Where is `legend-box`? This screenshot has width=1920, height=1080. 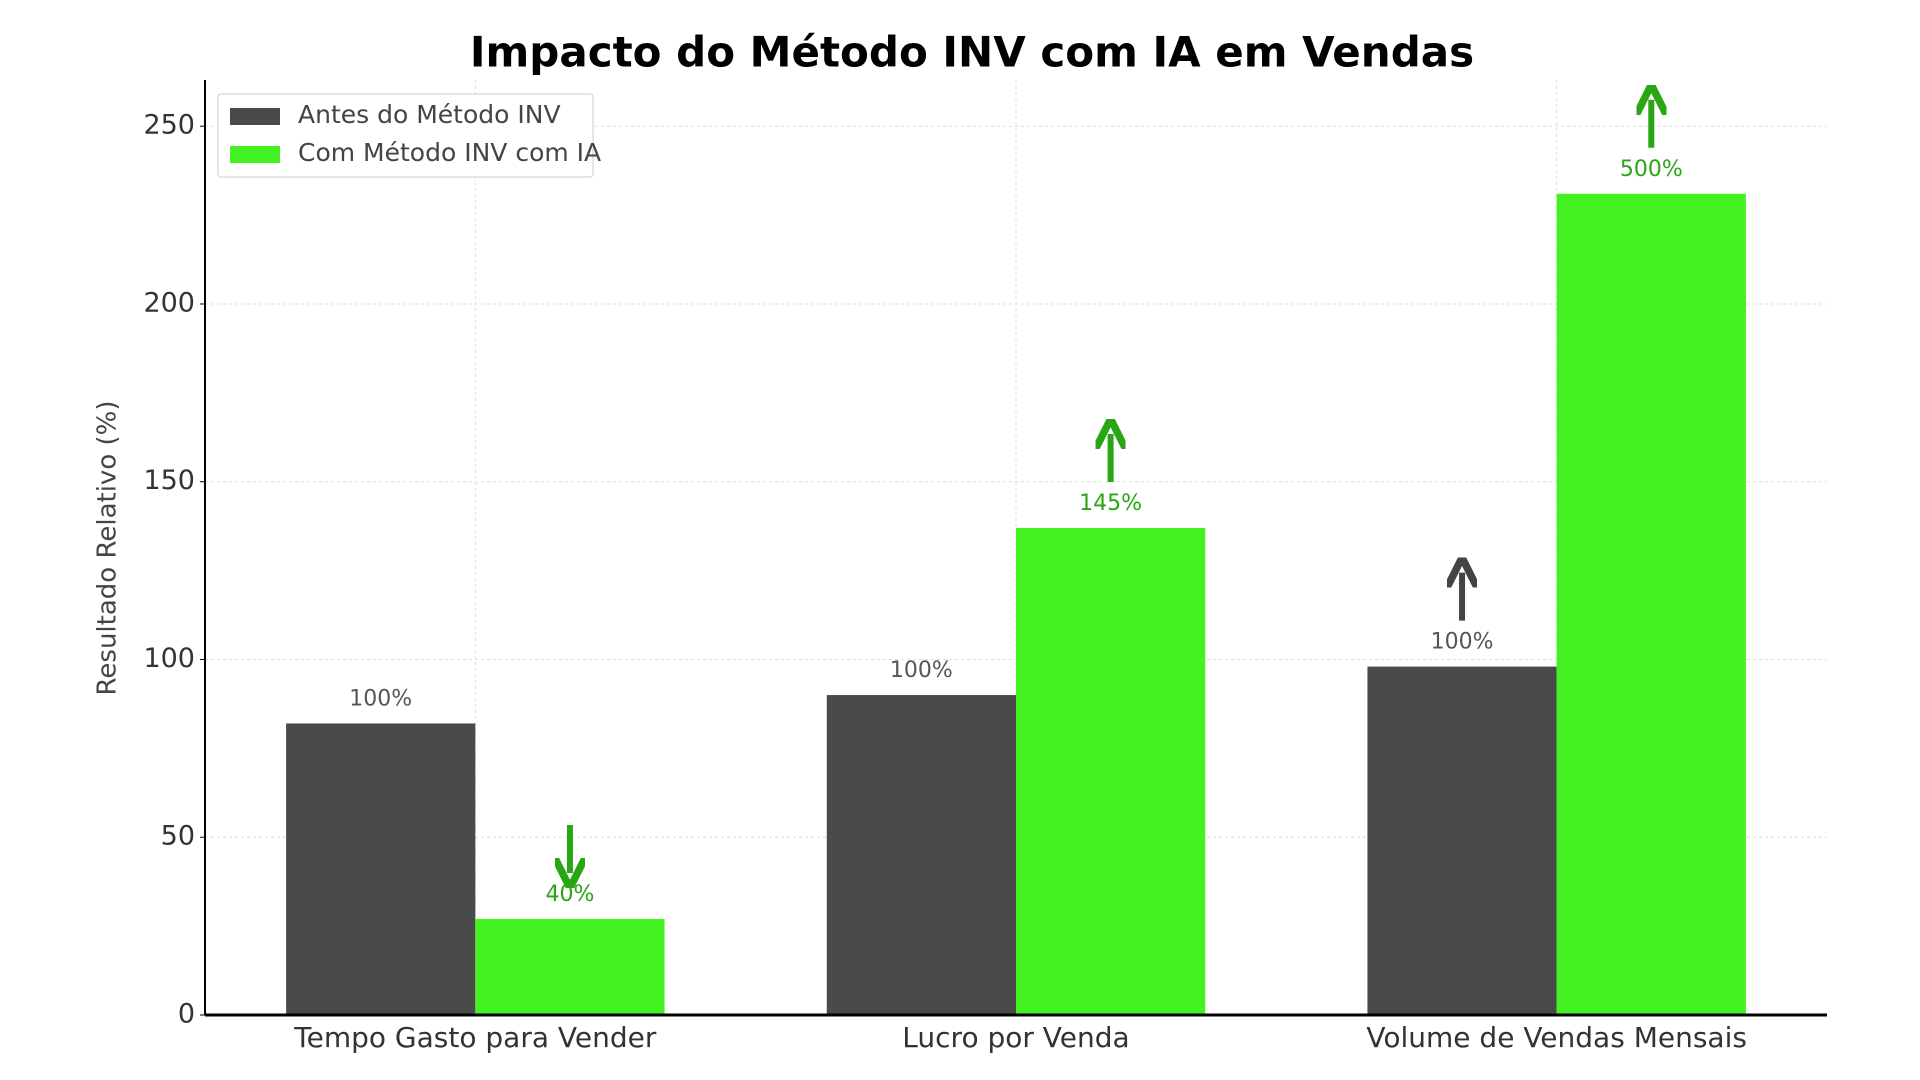 legend-box is located at coordinates (405, 135).